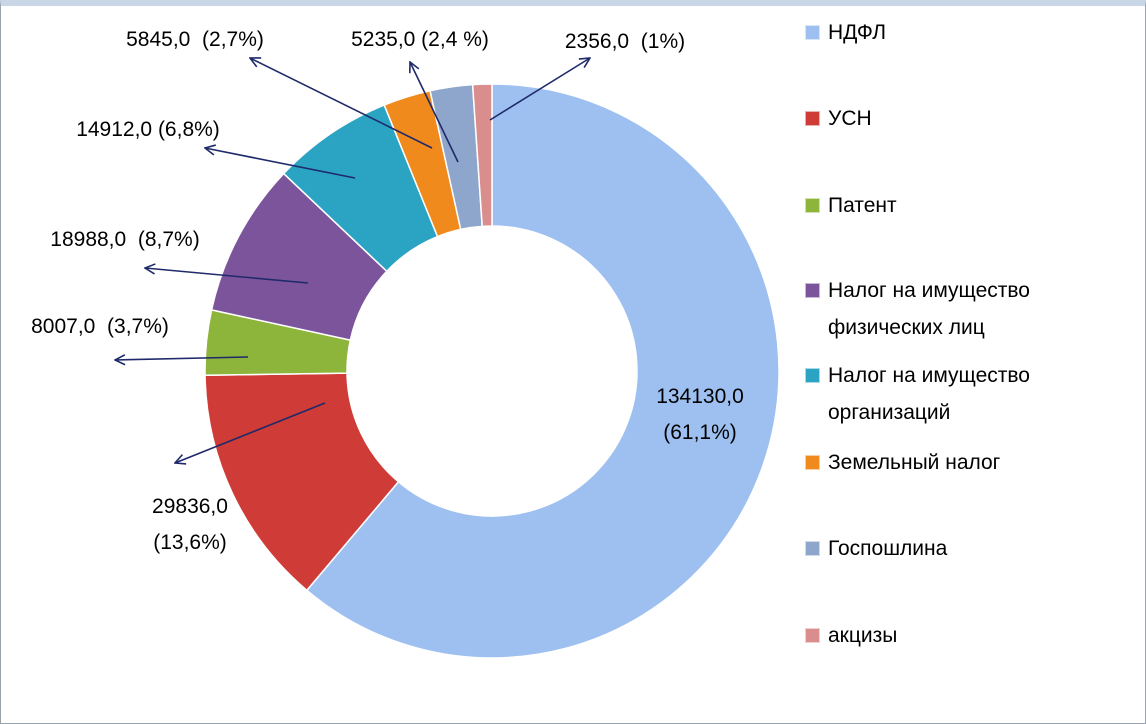  I want to click on legend-entry: Налог на имущество организаций, so click(929, 394).